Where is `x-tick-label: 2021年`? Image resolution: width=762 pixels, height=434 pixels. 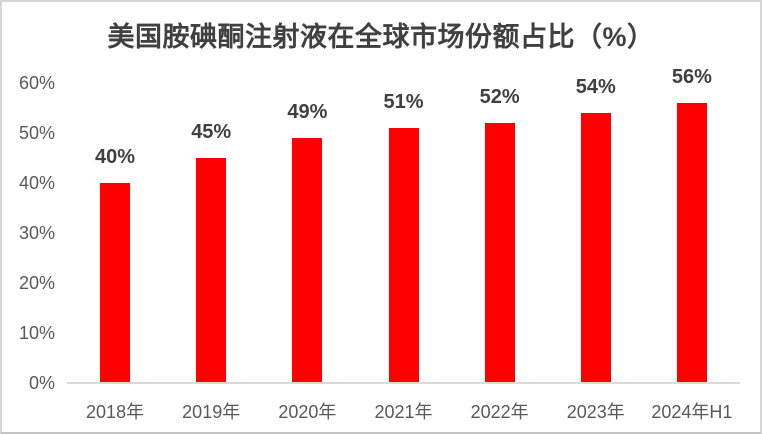 x-tick-label: 2021年 is located at coordinates (403, 412).